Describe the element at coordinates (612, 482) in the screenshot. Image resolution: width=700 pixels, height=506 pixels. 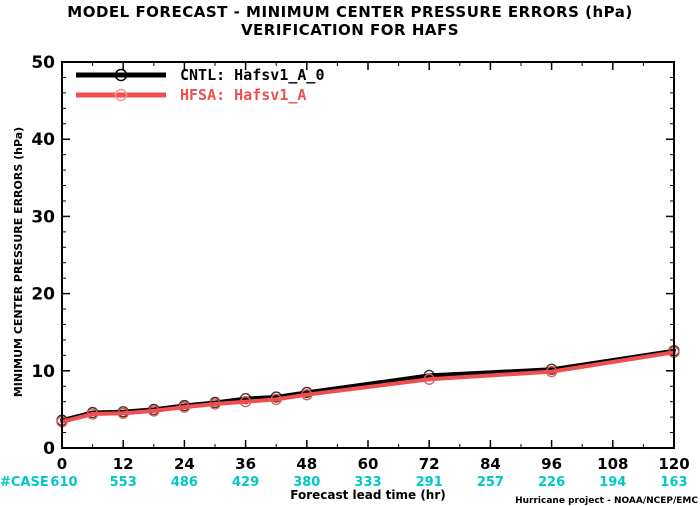
I see `case-count-label: 194` at that location.